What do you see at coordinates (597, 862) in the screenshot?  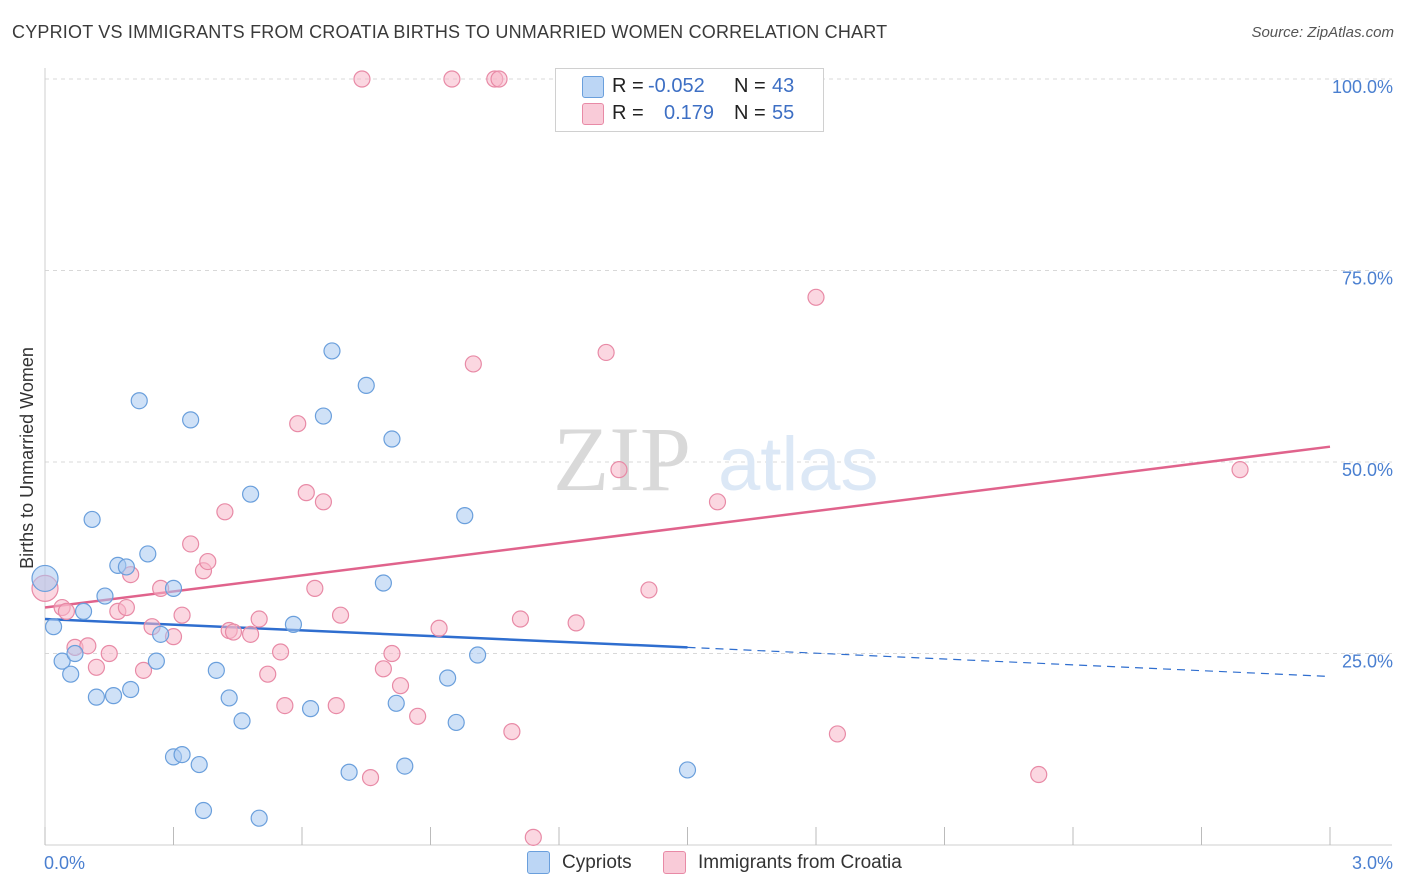 I see `legend-label-cypriots: Cypriots` at bounding box center [597, 862].